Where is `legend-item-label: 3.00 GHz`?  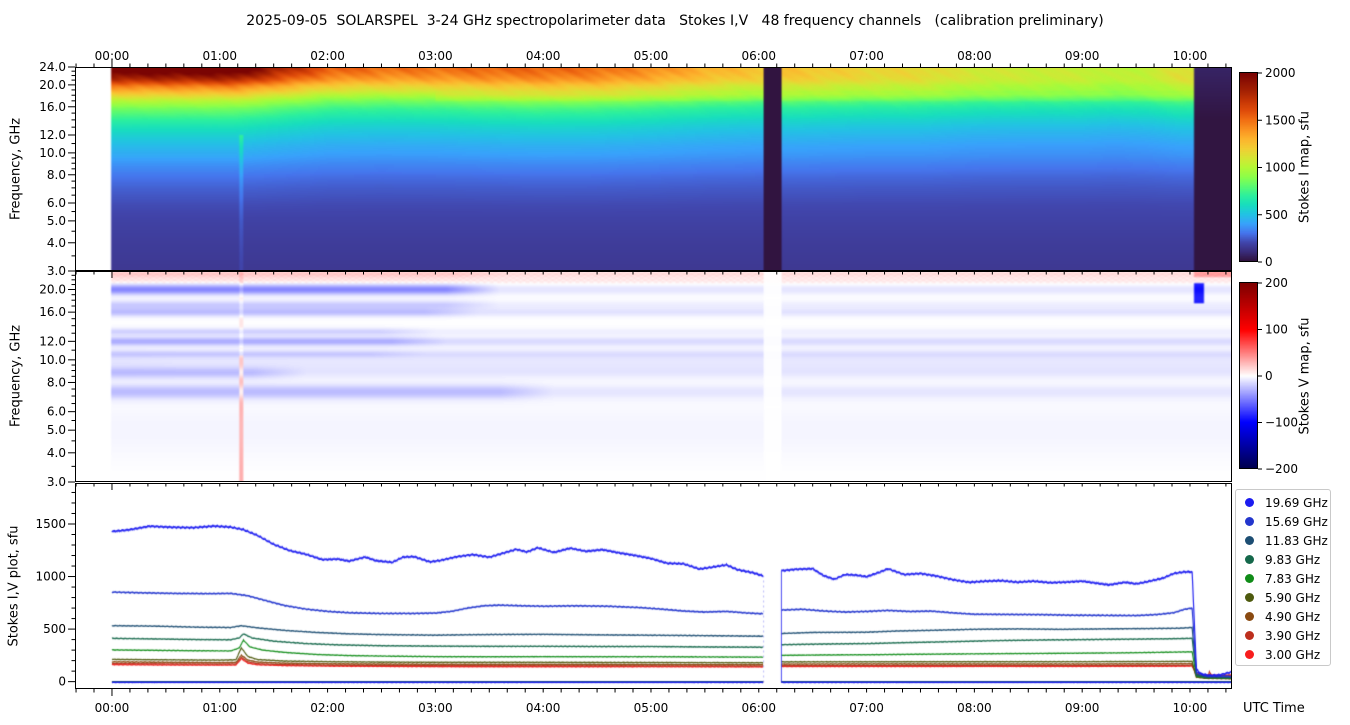 legend-item-label: 3.00 GHz is located at coordinates (1293, 654).